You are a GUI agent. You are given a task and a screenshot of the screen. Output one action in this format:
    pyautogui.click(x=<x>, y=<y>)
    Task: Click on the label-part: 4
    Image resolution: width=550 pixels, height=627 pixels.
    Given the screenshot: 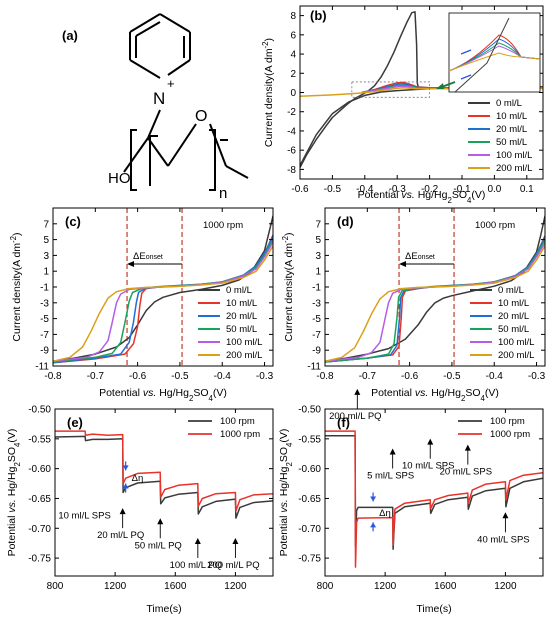 What is the action you would take?
    pyautogui.click(x=289, y=444)
    